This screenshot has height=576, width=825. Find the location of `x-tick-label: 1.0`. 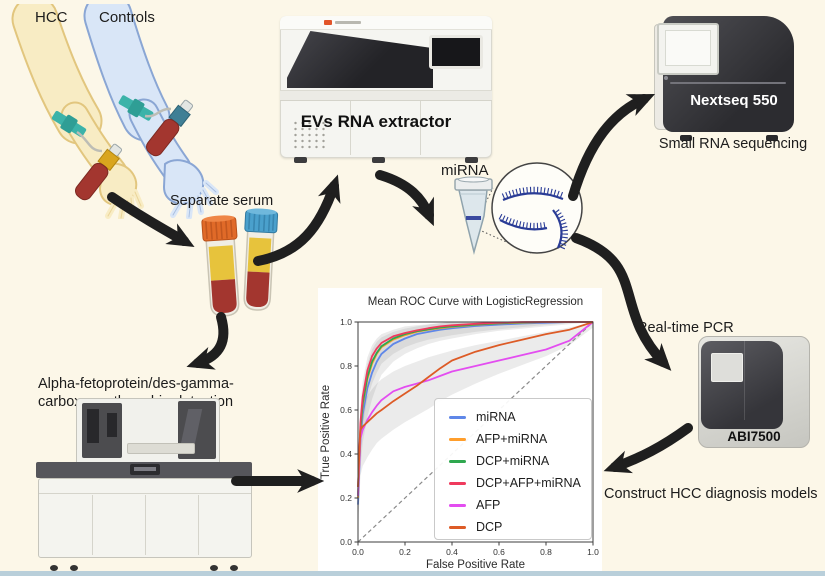

x-tick-label: 1.0 is located at coordinates (593, 552).